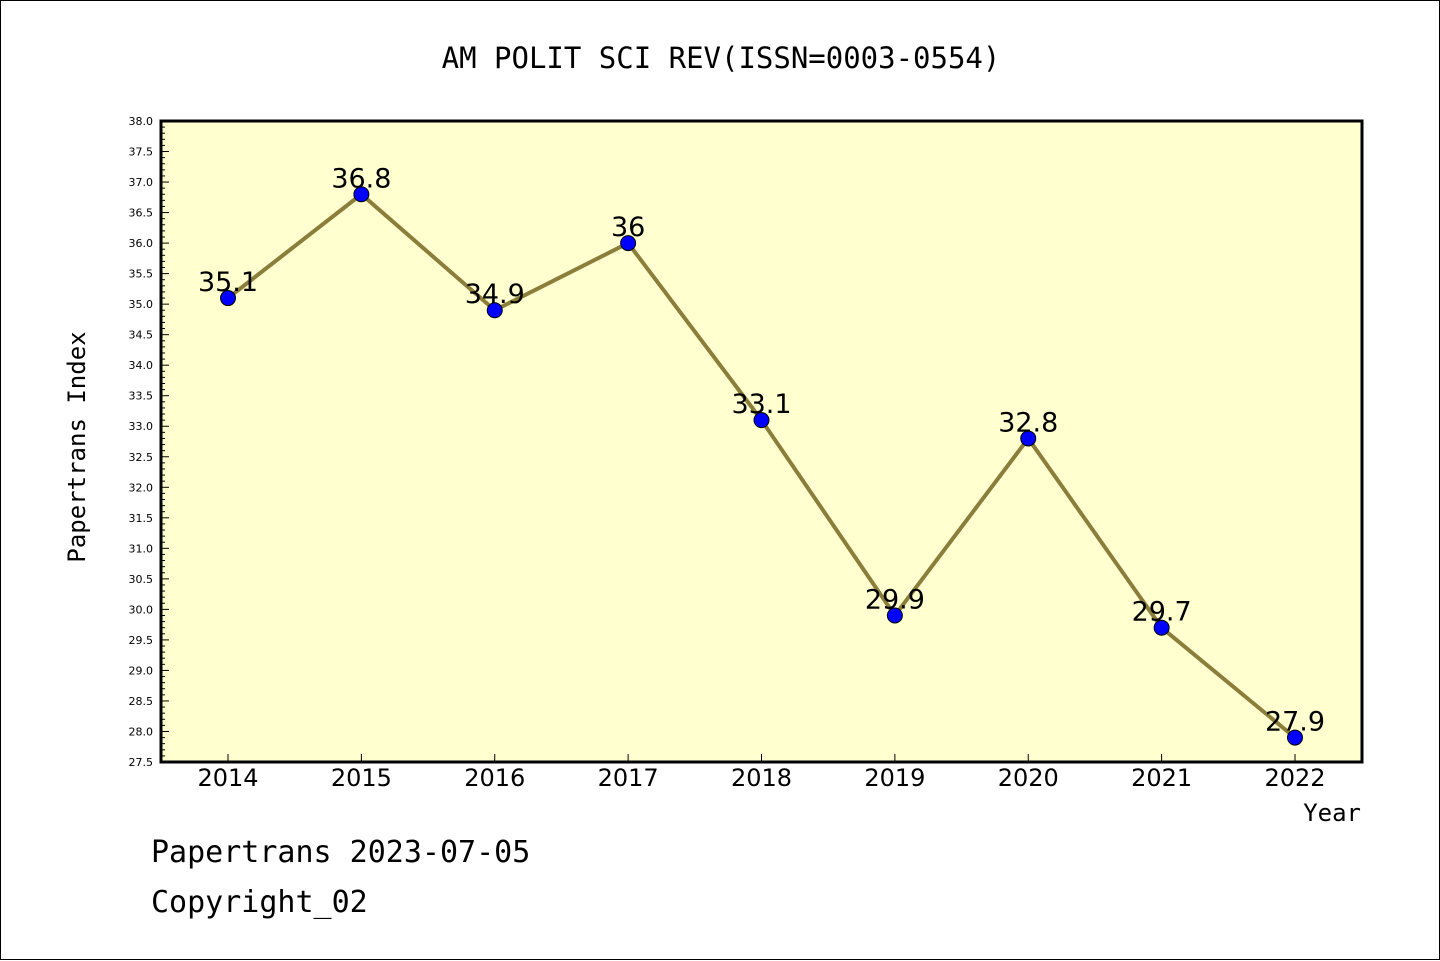 The width and height of the screenshot is (1440, 961). I want to click on chart-title: AM POLIT SCI REV(ISSN=0003-0554), so click(721, 58).